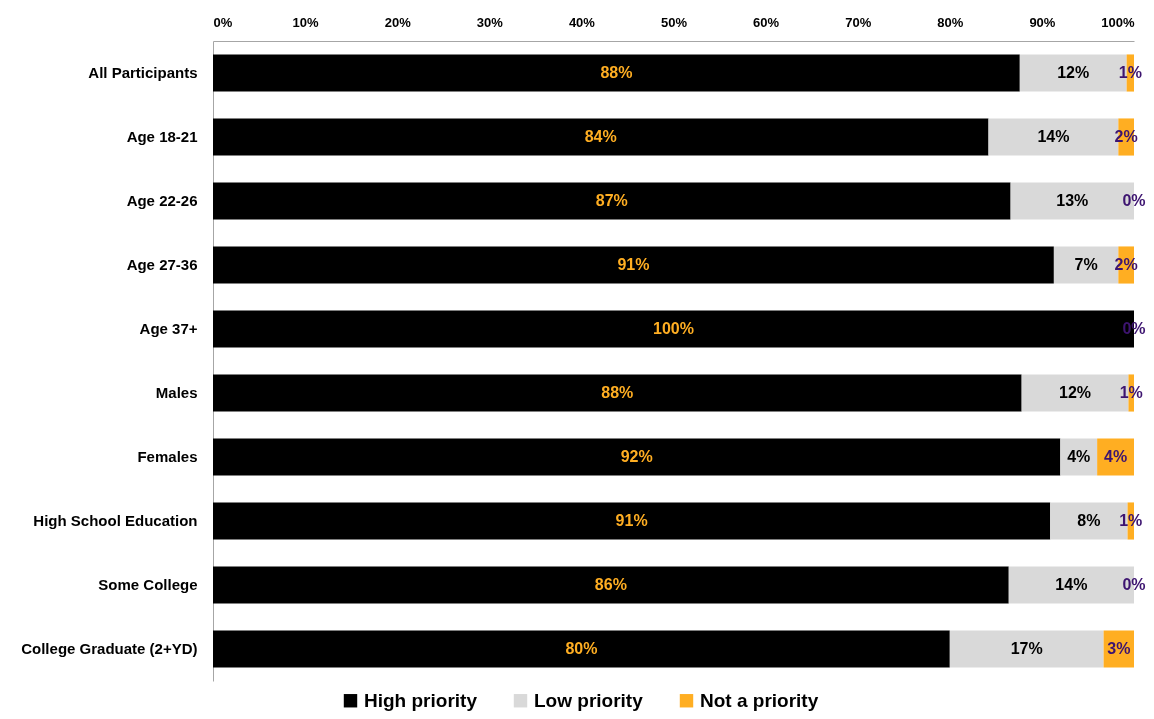 The image size is (1154, 719). I want to click on y-tick-label: All Participants, so click(143, 72).